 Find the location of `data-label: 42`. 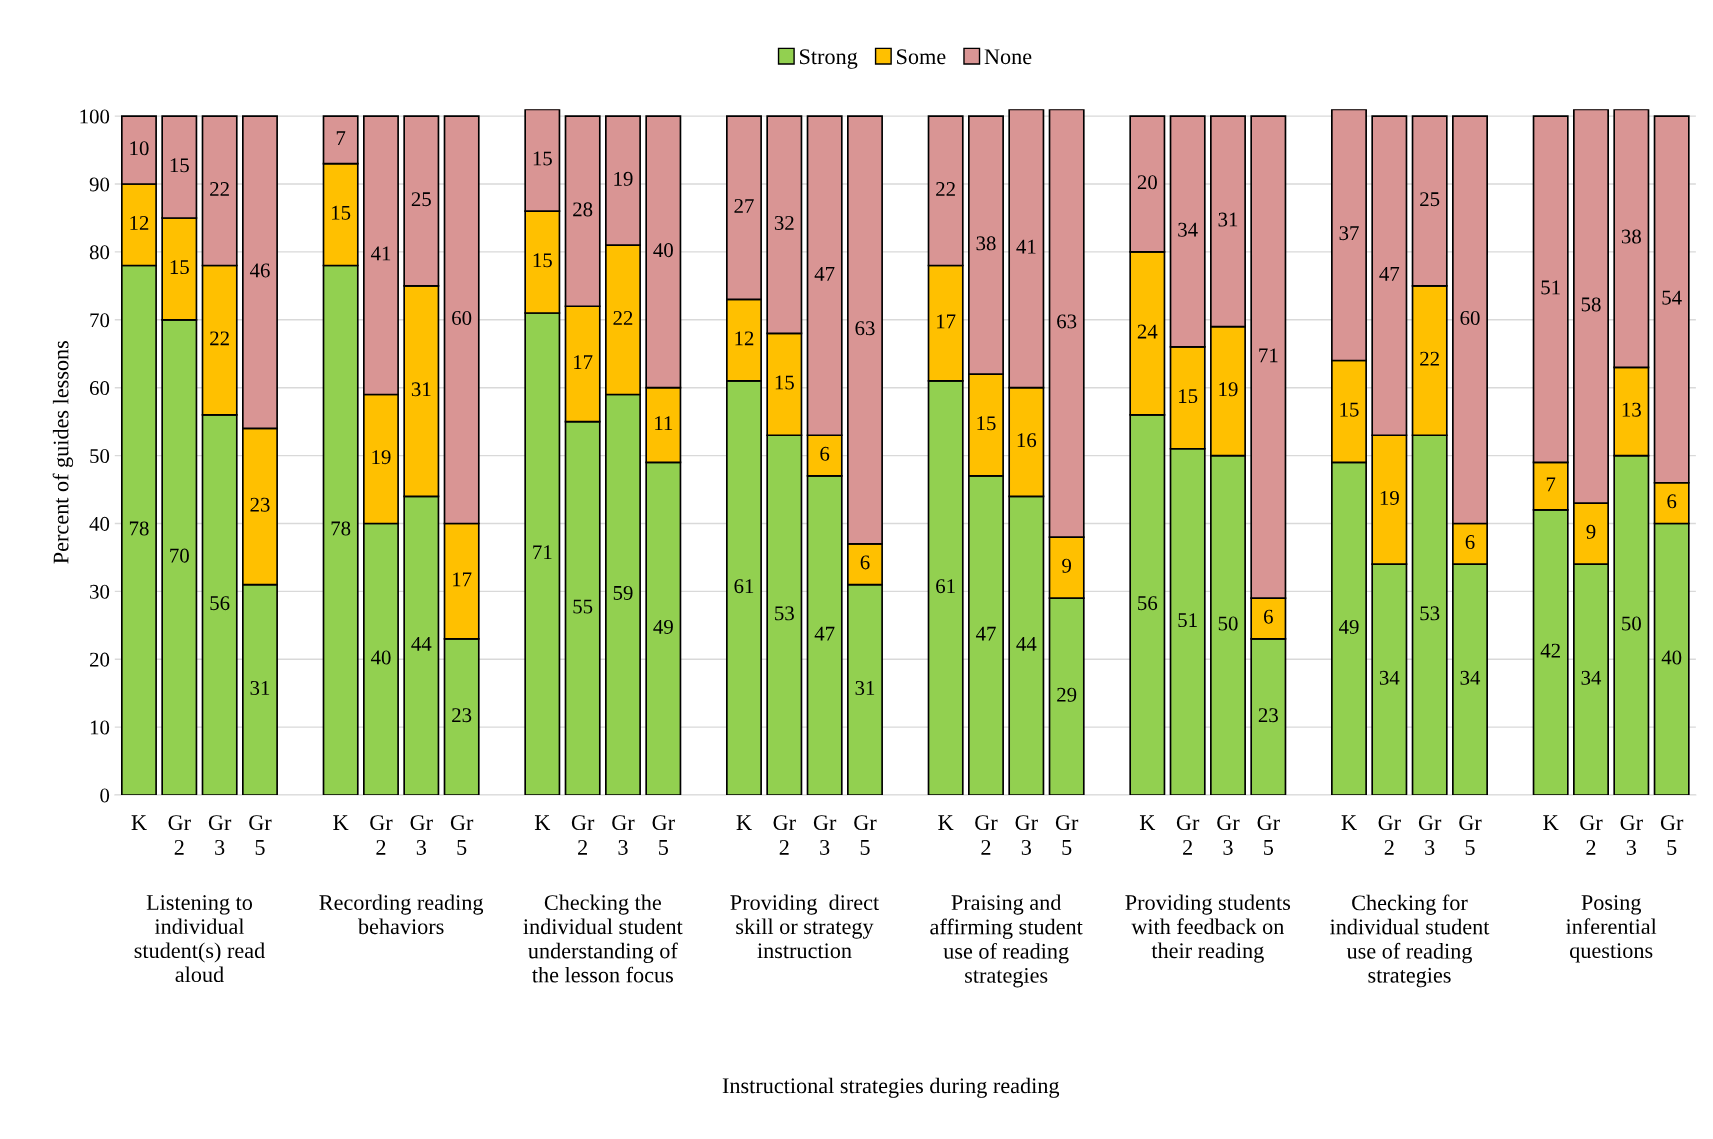

data-label: 42 is located at coordinates (1550, 650).